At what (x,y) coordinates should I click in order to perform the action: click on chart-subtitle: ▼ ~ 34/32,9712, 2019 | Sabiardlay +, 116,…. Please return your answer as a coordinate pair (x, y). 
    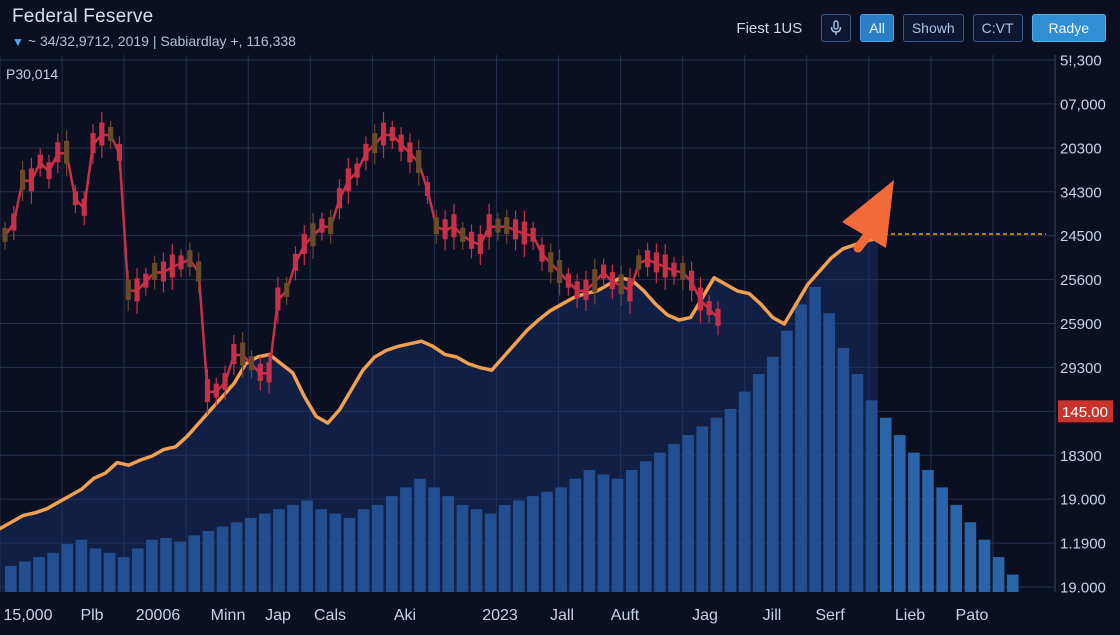
    Looking at the image, I should click on (154, 41).